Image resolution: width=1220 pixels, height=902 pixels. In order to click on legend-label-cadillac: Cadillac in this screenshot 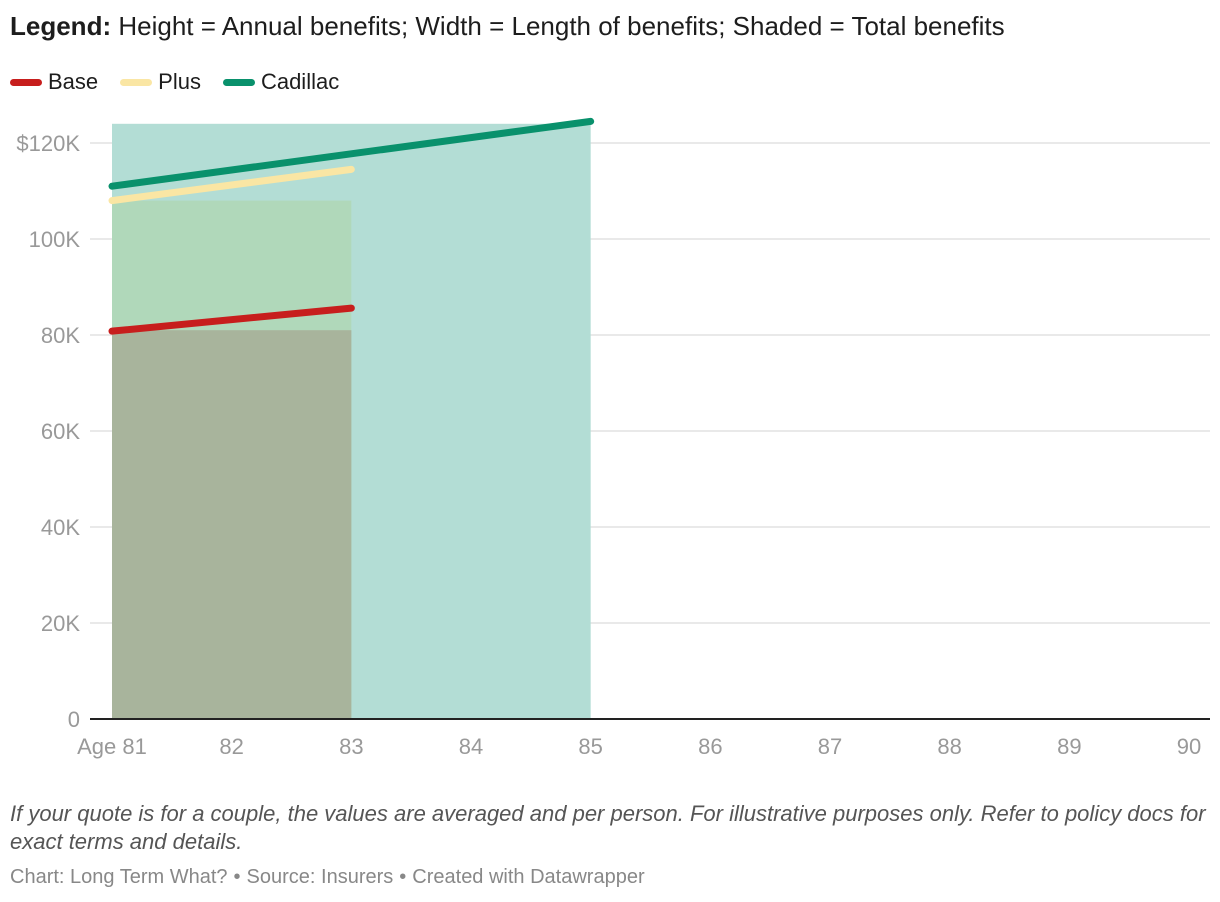, I will do `click(300, 81)`.